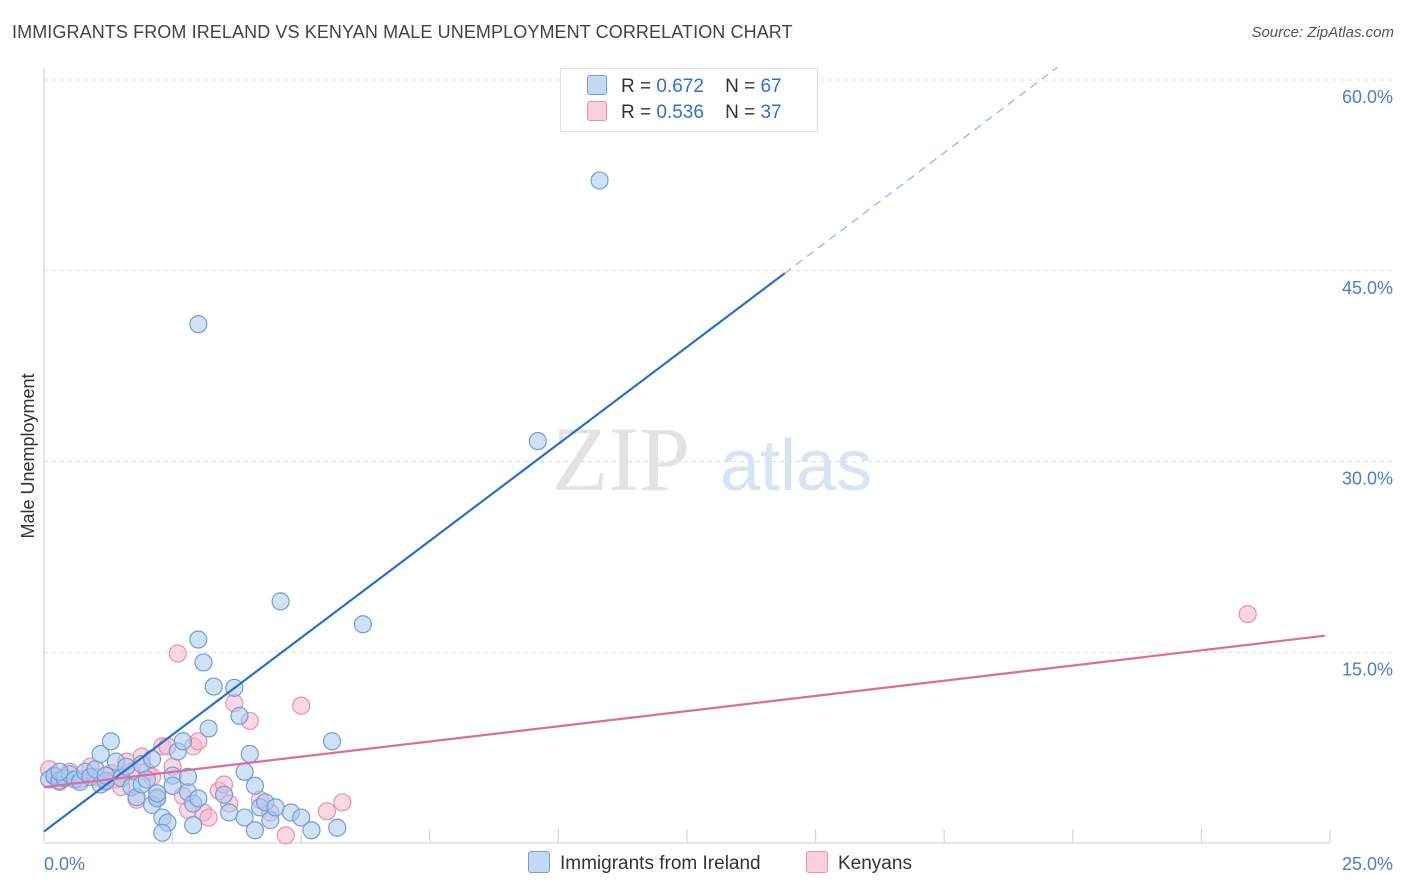 This screenshot has width=1406, height=892. I want to click on correlation-legend: R = 0.672 N = 67 R = 0.536 N = 37, so click(689, 100).